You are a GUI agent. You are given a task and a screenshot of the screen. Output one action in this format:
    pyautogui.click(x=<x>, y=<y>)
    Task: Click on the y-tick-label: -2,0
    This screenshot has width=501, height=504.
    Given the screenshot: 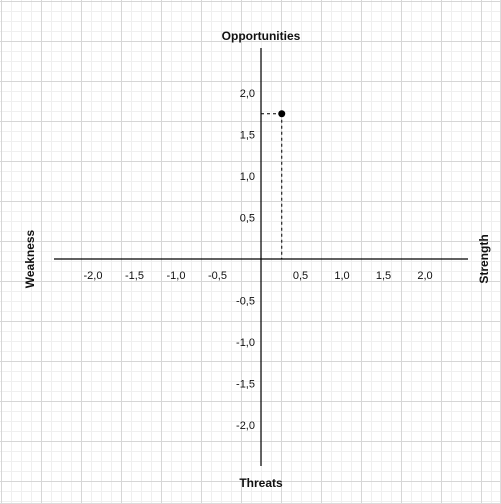 What is the action you would take?
    pyautogui.click(x=245, y=426)
    